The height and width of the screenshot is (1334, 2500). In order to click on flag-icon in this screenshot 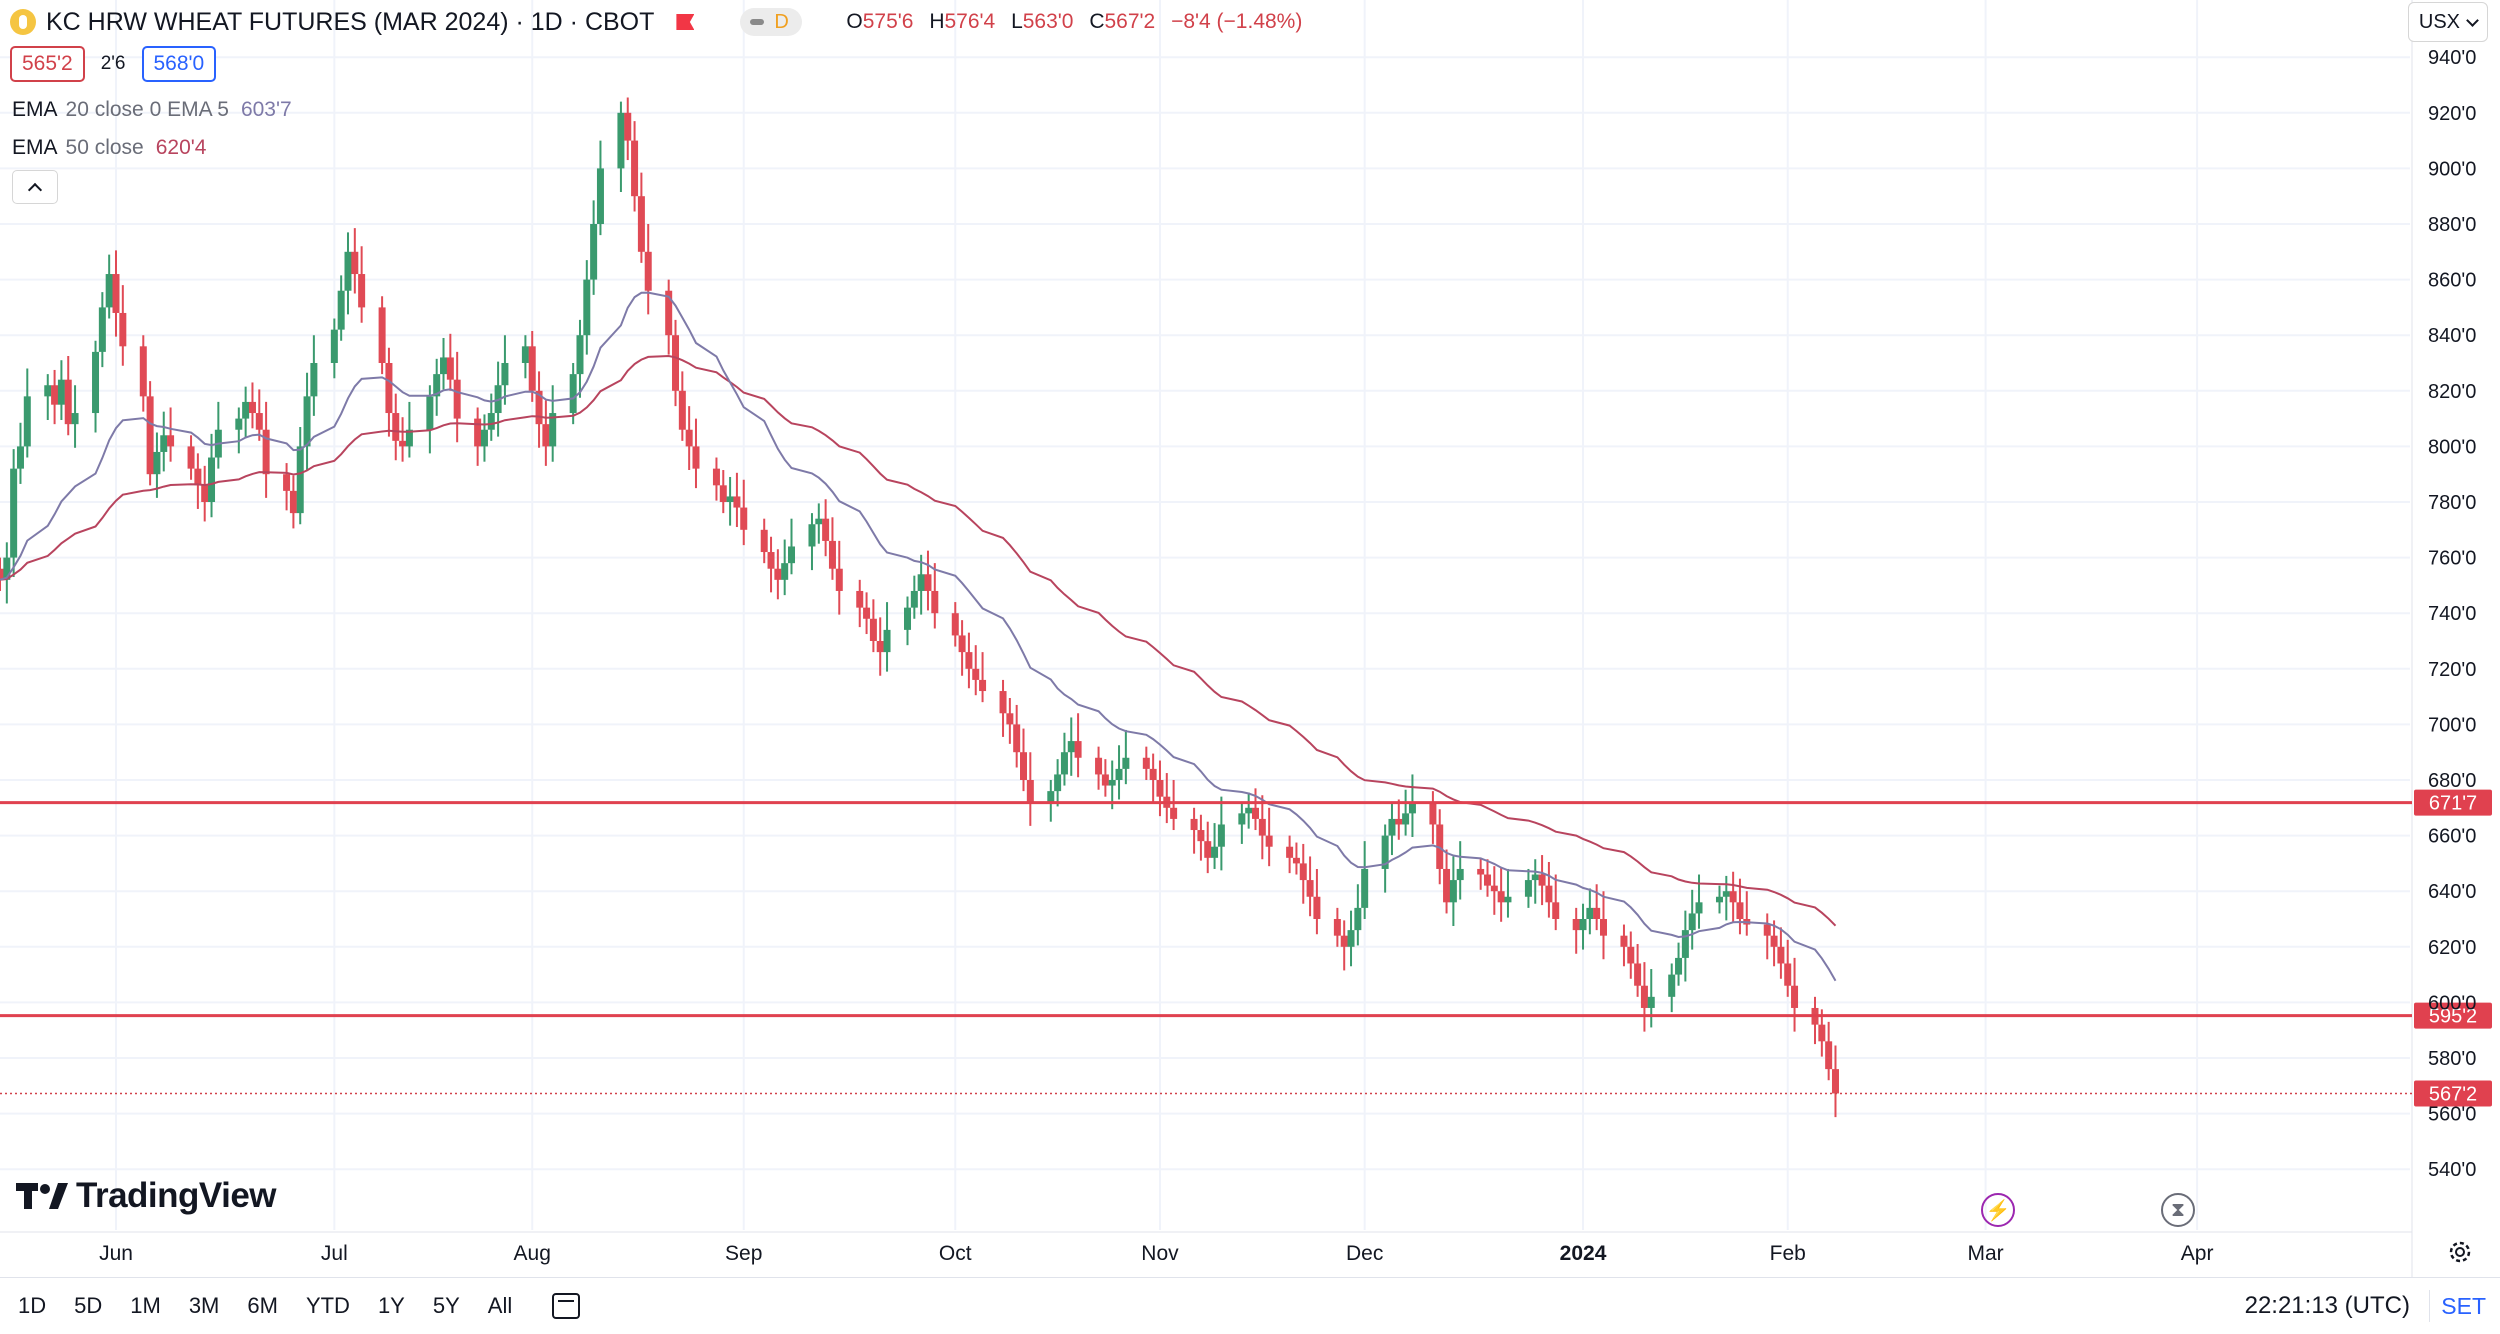, I will do `click(685, 22)`.